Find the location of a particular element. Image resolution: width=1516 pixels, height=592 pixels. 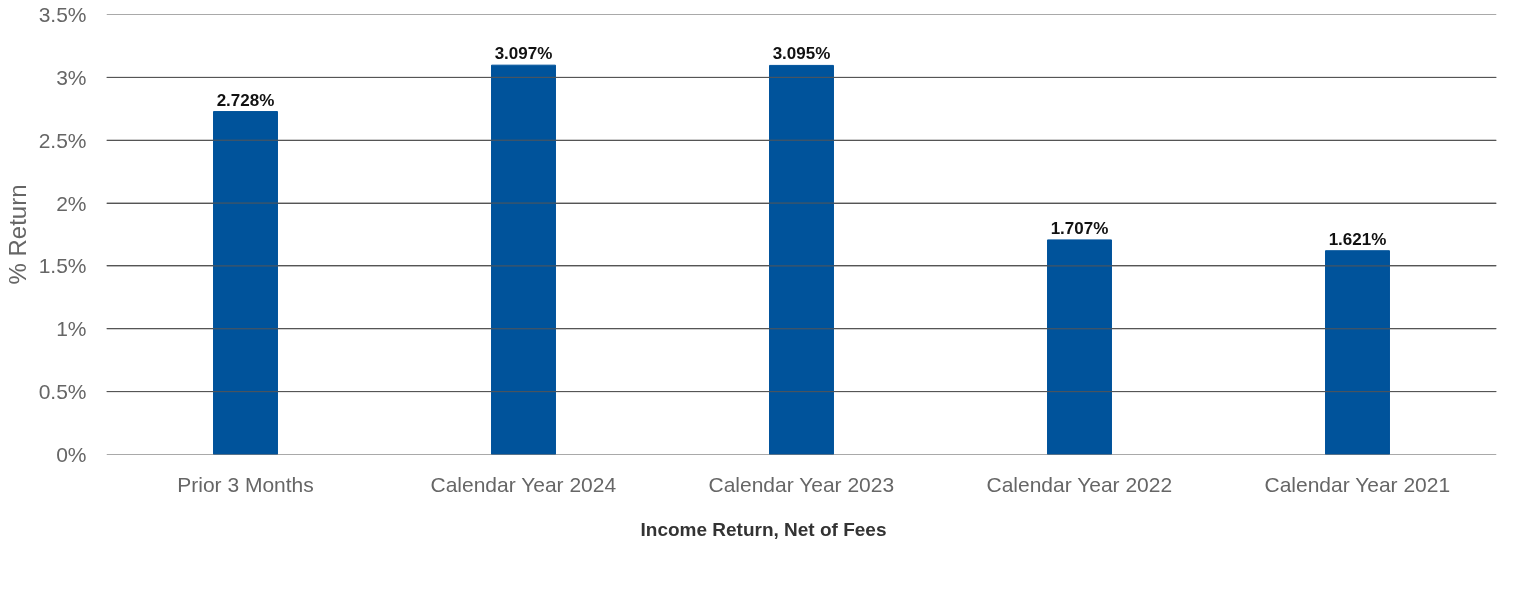

y-tick-label: 2% is located at coordinates (71, 203).